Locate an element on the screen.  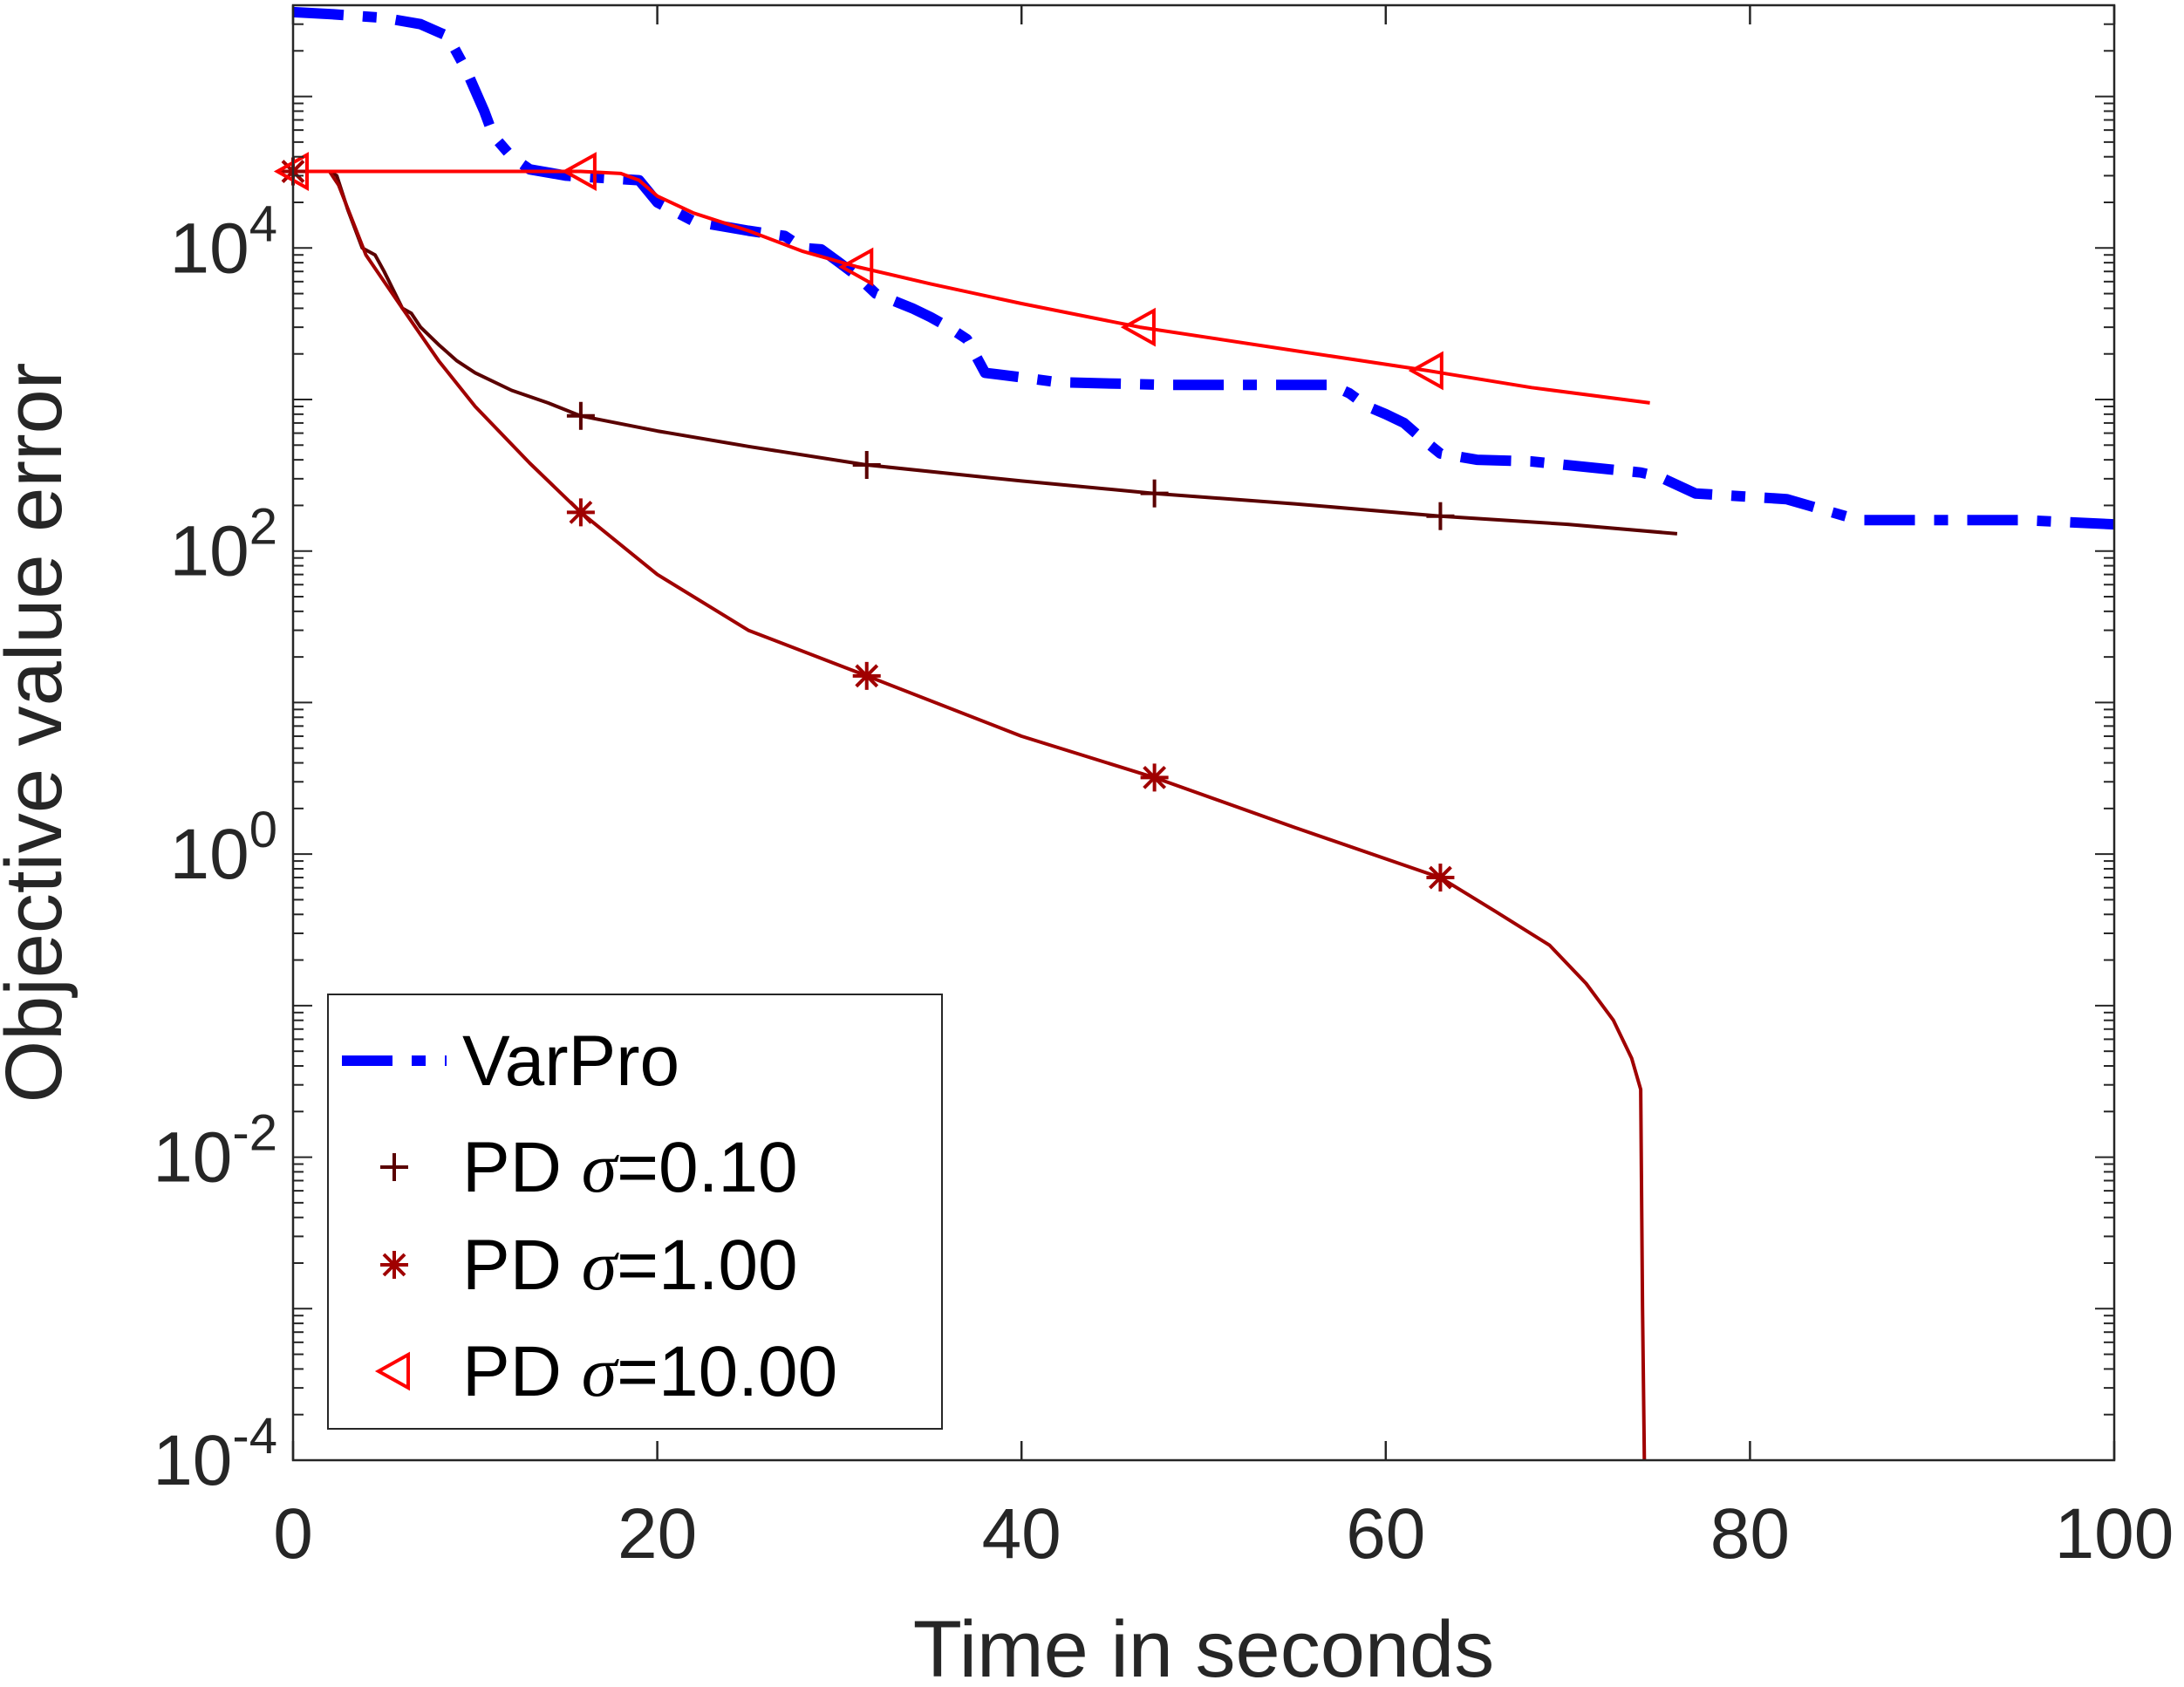
y-tick-label: 10⁻² is located at coordinates (215, 1151).